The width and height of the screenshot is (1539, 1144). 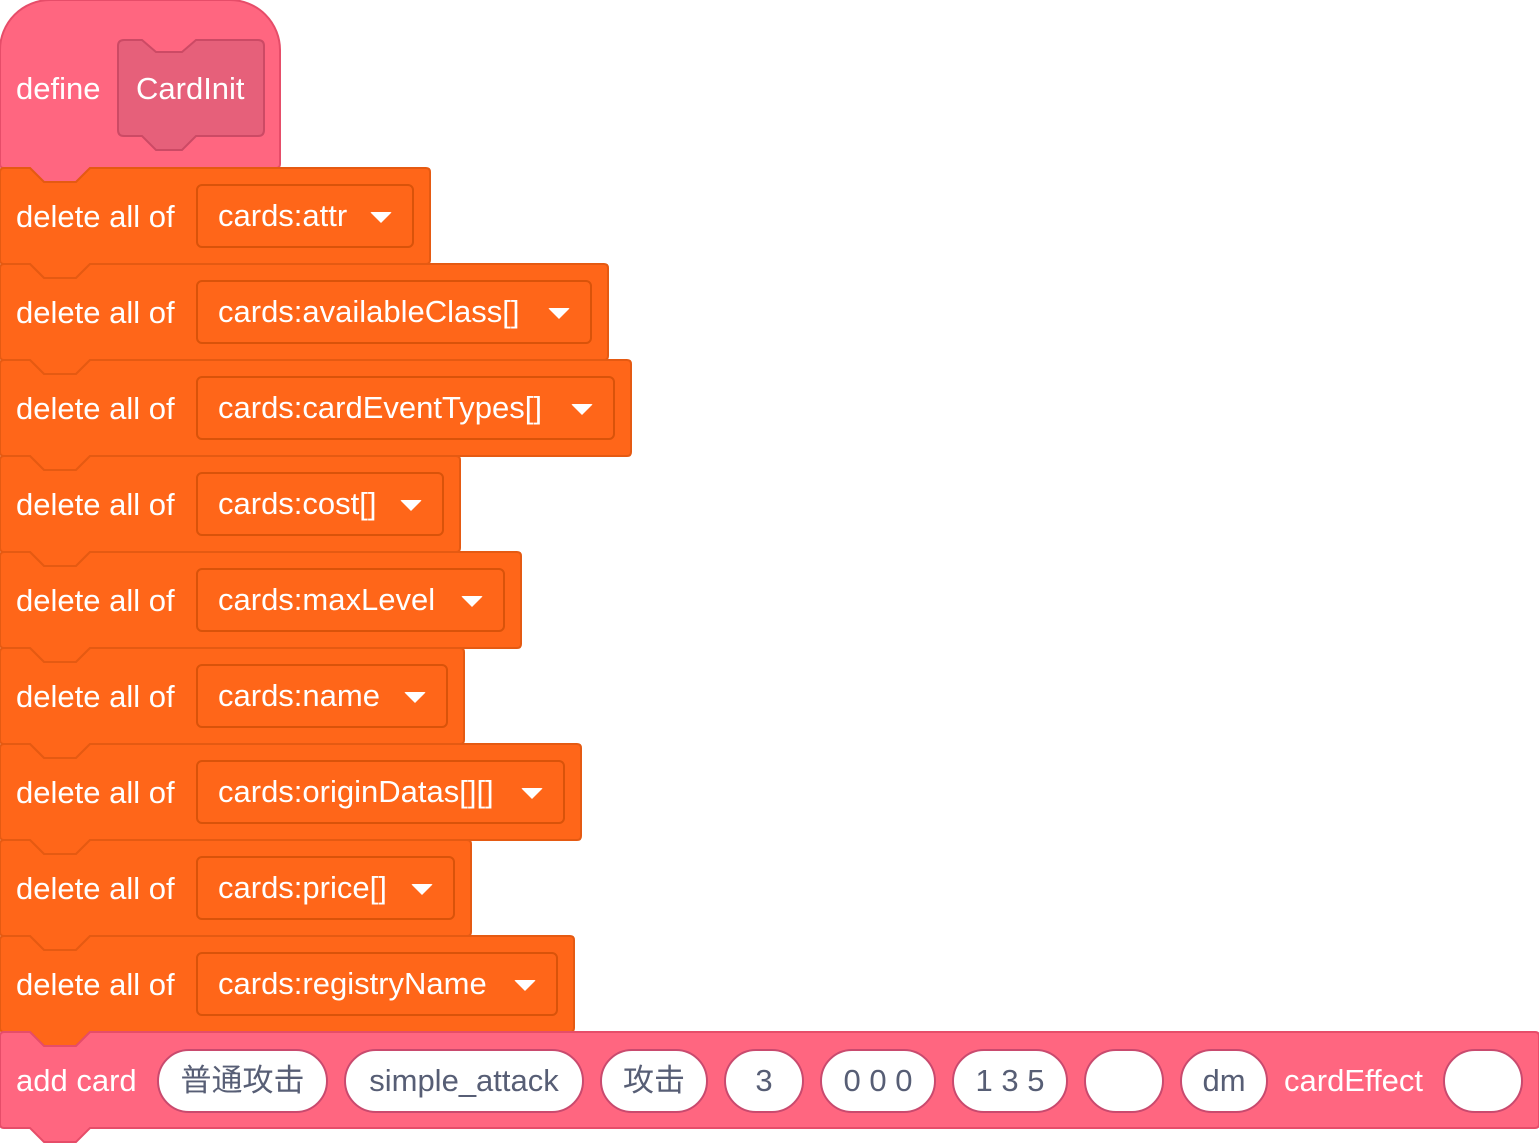 I want to click on define-keyword: define, so click(x=58, y=88).